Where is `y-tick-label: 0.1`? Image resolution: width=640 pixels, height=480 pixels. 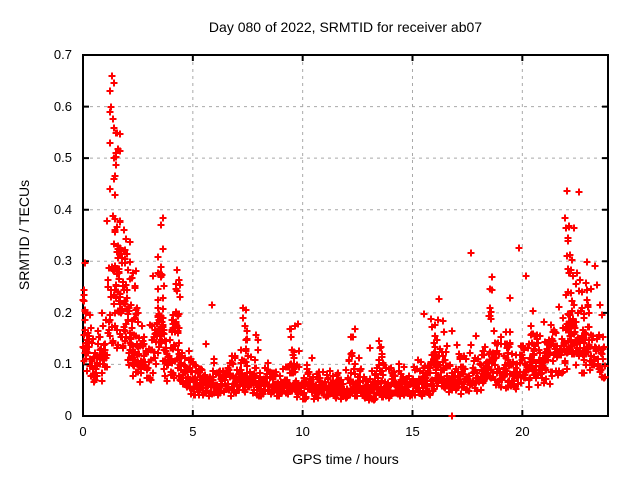 y-tick-label: 0.1 is located at coordinates (62, 364).